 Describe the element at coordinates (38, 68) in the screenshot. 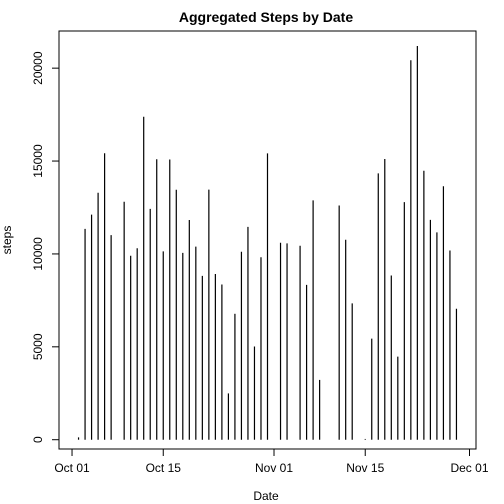

I see `y-tick-label: 20000` at that location.